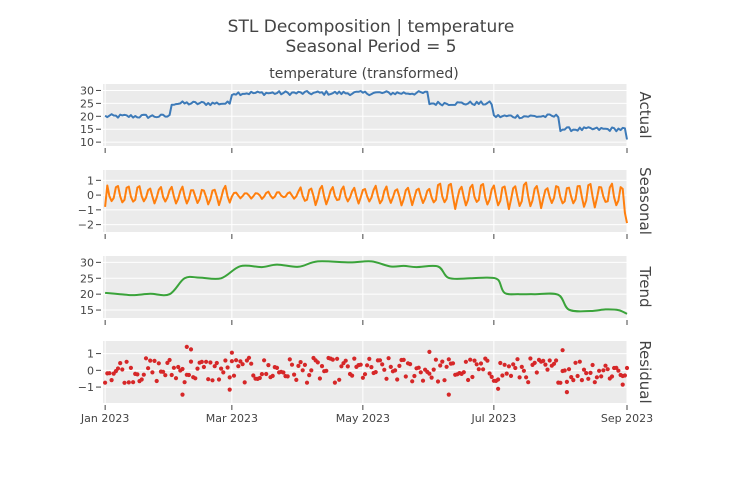 The image size is (745, 477). I want to click on chart-title-line-2: Seasonal Period = 5, so click(370, 47).